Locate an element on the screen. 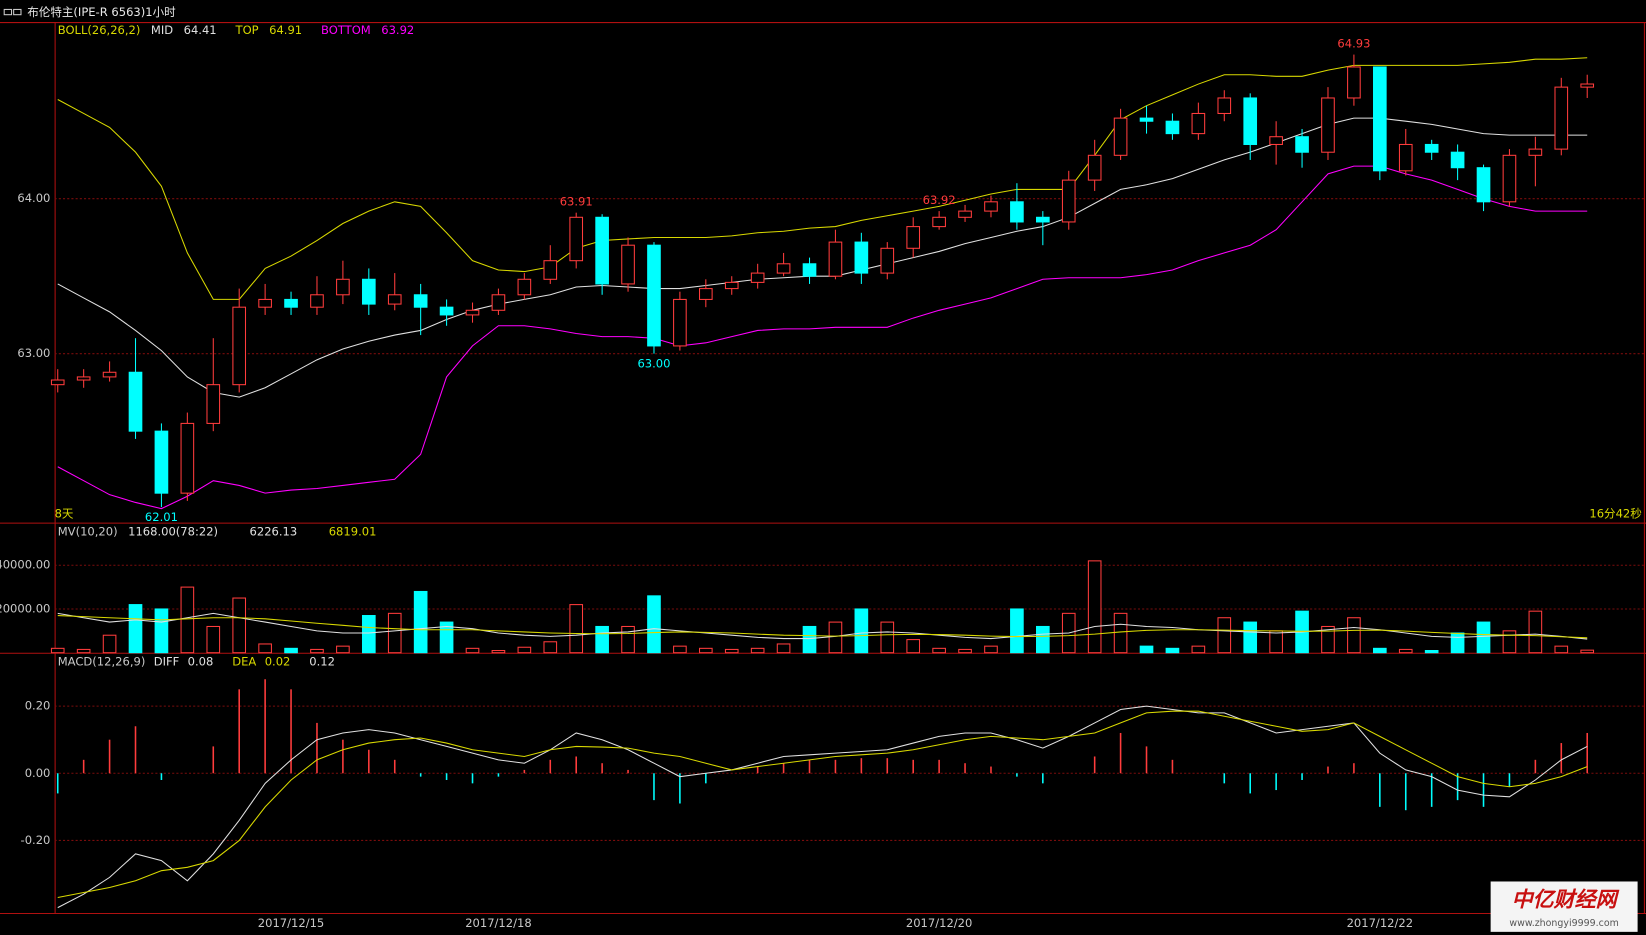  y-tick-label: 0.20 is located at coordinates (38, 706).